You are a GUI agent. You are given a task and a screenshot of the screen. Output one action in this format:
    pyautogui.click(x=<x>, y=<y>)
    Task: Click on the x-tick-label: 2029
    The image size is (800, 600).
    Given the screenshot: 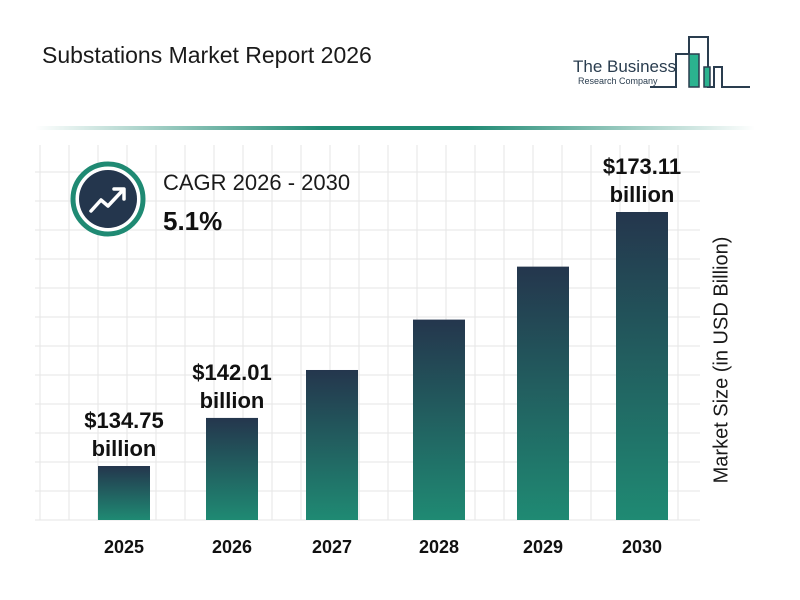 What is the action you would take?
    pyautogui.click(x=543, y=547)
    